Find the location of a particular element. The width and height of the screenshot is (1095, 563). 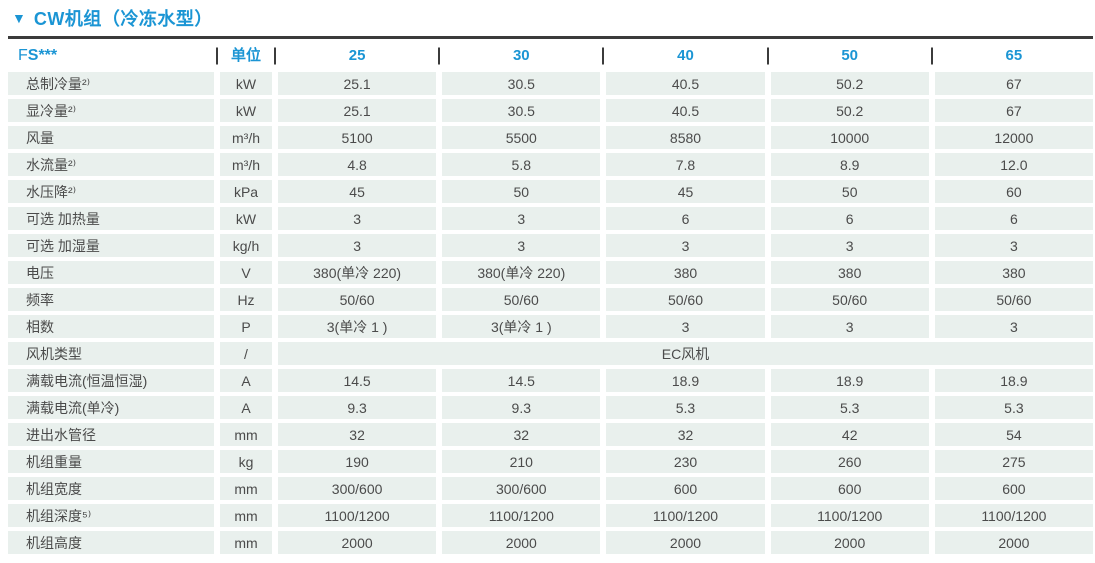

row-unit: / is located at coordinates (246, 353).